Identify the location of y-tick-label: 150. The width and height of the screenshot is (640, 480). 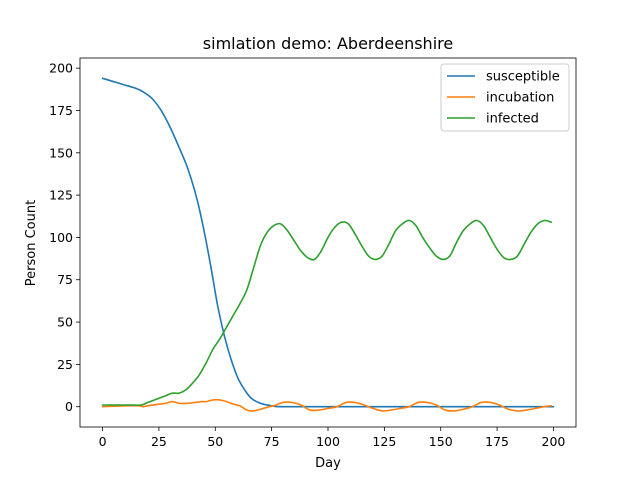
(61, 152).